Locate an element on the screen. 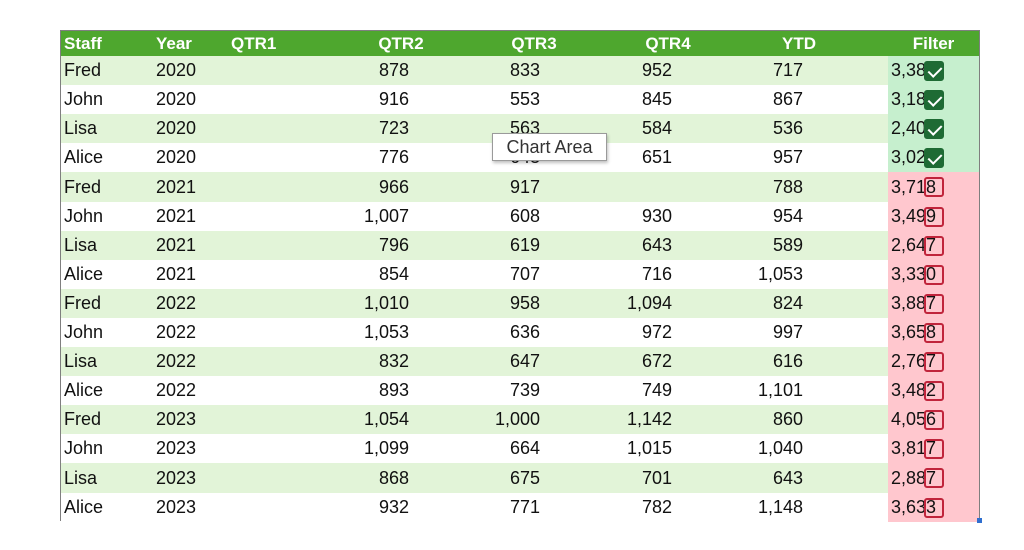  cell-qtr2: 619 is located at coordinates (524, 245).